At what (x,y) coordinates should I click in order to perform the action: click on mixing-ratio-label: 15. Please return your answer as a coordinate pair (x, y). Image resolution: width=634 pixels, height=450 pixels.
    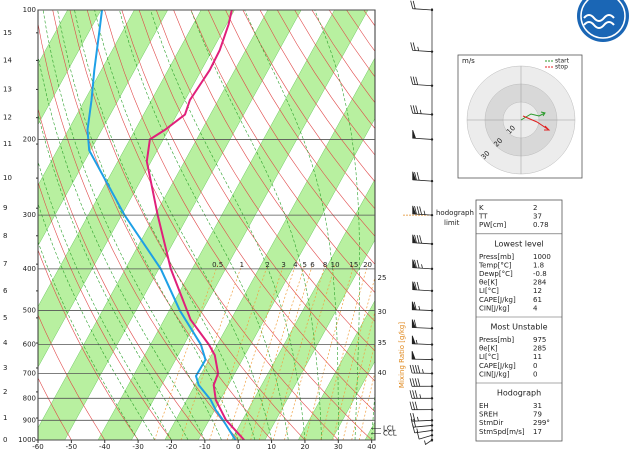
    Looking at the image, I should click on (353, 265).